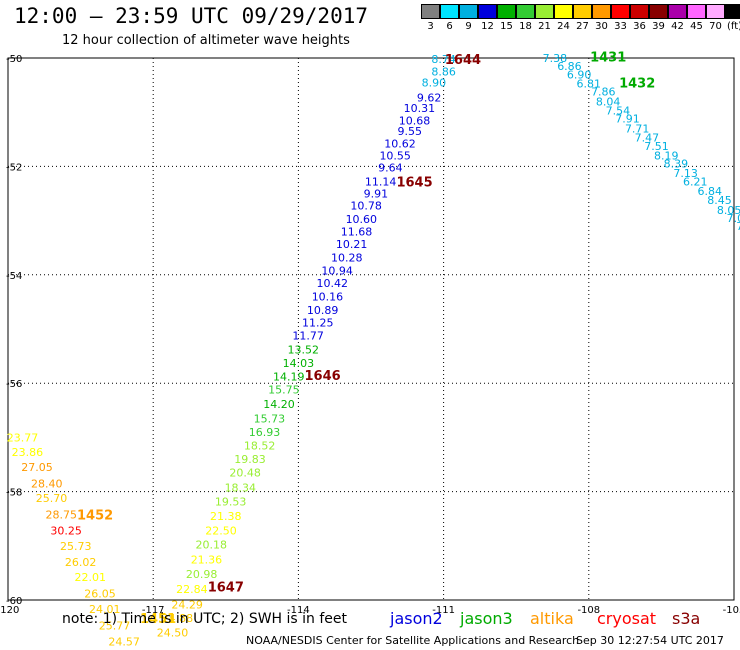  Describe the element at coordinates (14, 59) in the screenshot. I see `y-tick-label: -50` at that location.